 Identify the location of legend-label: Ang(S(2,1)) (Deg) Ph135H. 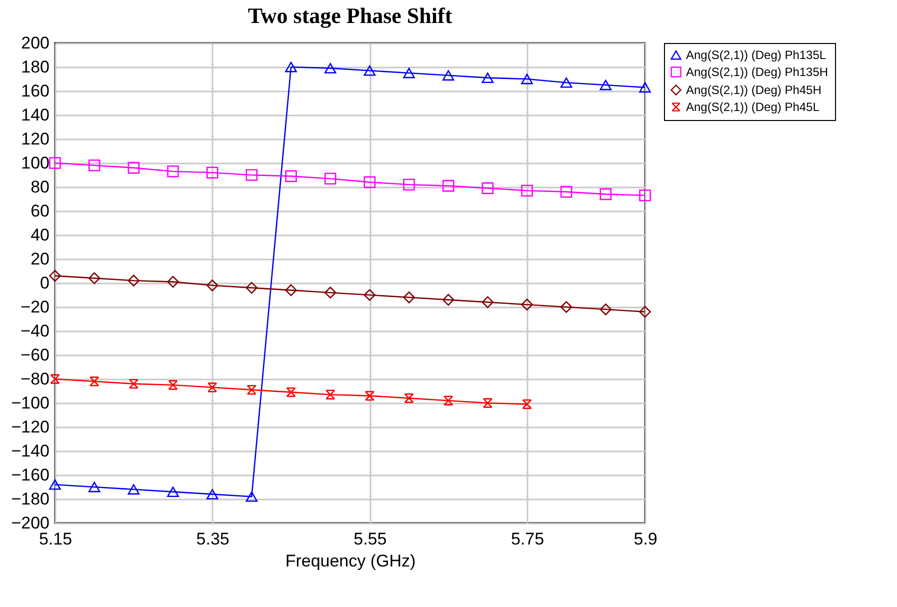
(757, 72).